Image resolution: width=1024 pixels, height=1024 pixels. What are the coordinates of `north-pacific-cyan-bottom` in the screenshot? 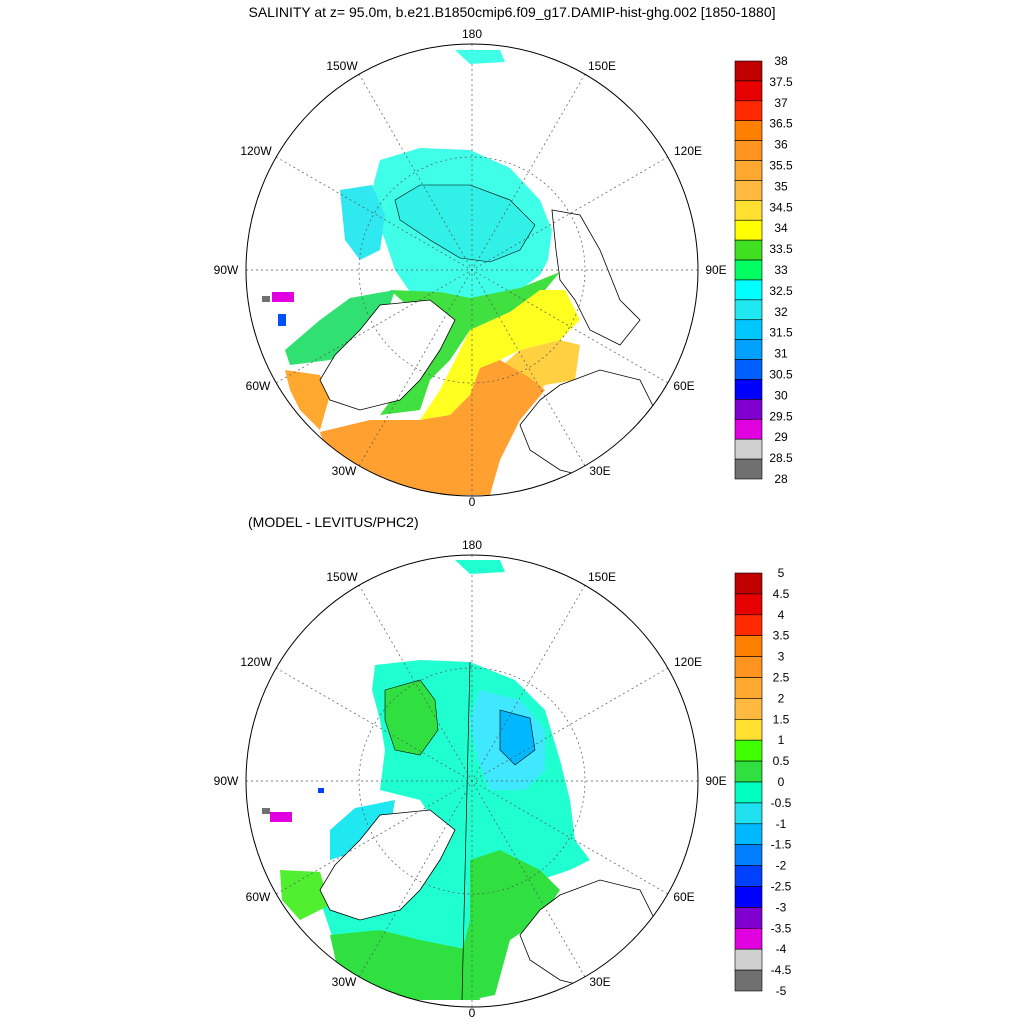 It's located at (480, 567).